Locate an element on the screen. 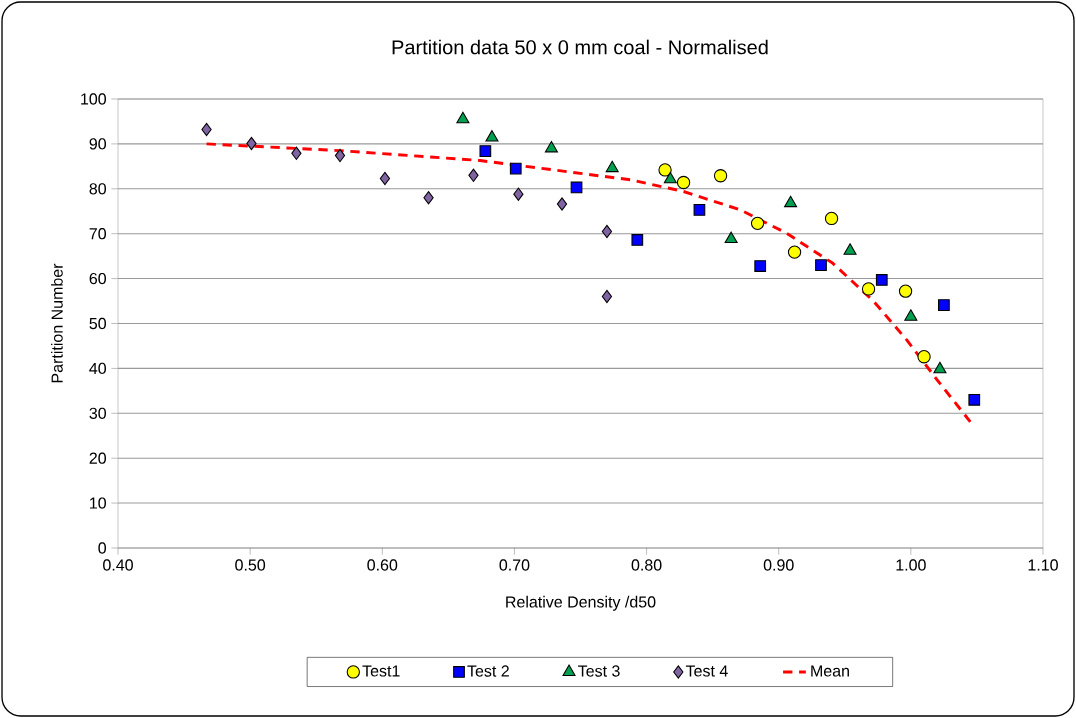  chart-title: Partition data 50 x 0 mm coal - Normalised is located at coordinates (580, 47).